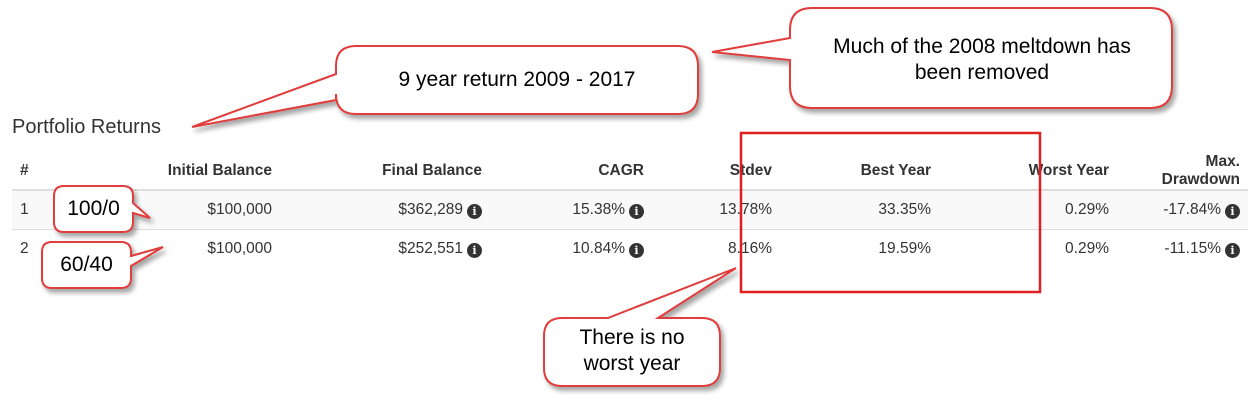 The image size is (1248, 401). Describe the element at coordinates (93, 208) in the screenshot. I see `callout-allocation-1-text: 100/0` at that location.